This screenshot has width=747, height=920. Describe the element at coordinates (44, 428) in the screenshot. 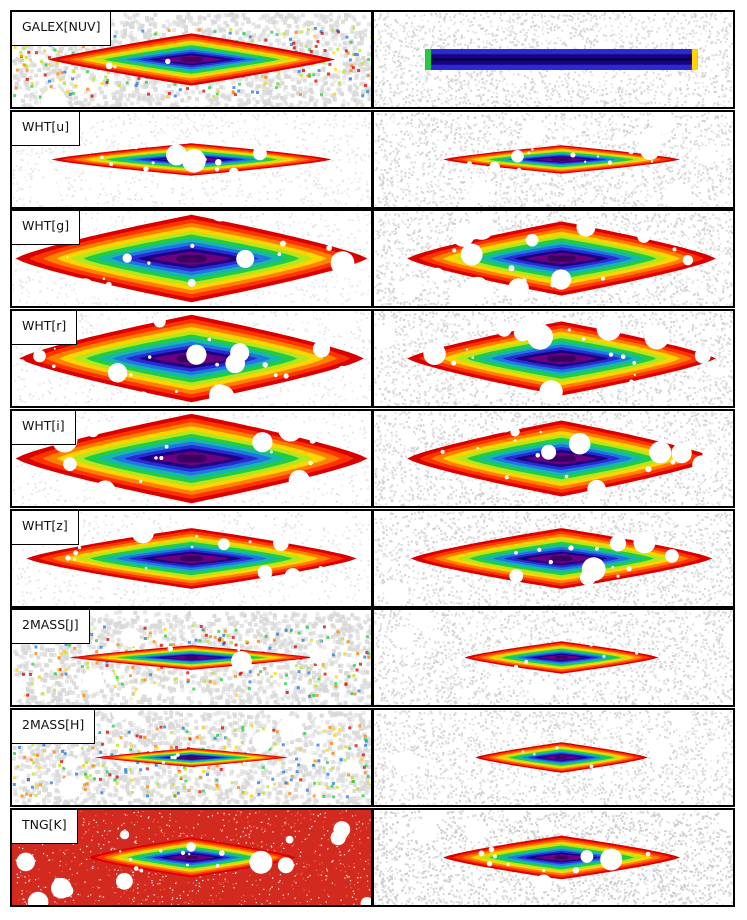

I see `band-label: WHT[i]` at that location.